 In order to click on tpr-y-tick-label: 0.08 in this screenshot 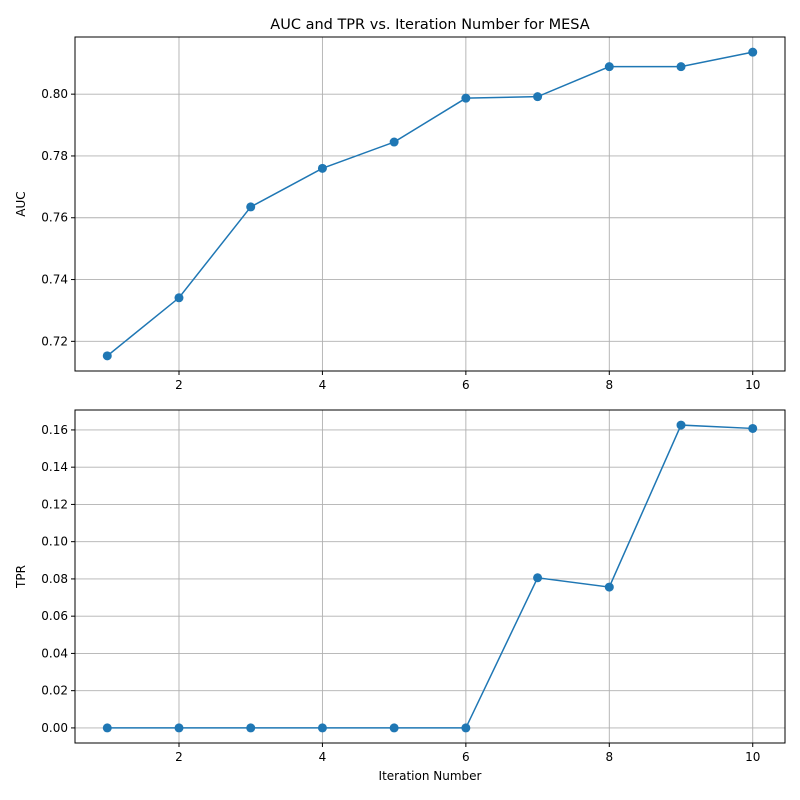, I will do `click(54, 579)`.